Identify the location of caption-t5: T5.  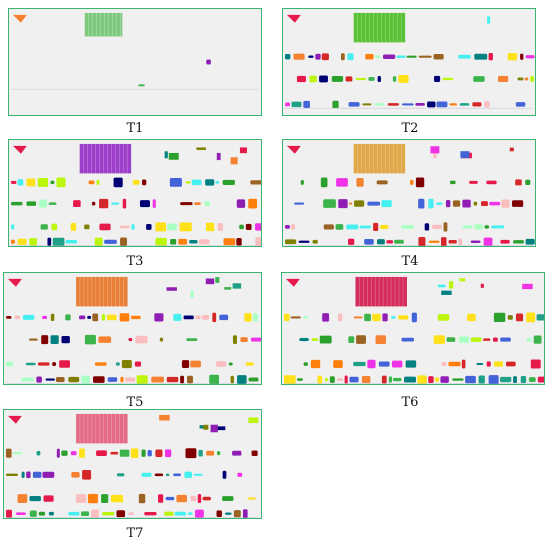
(135, 402).